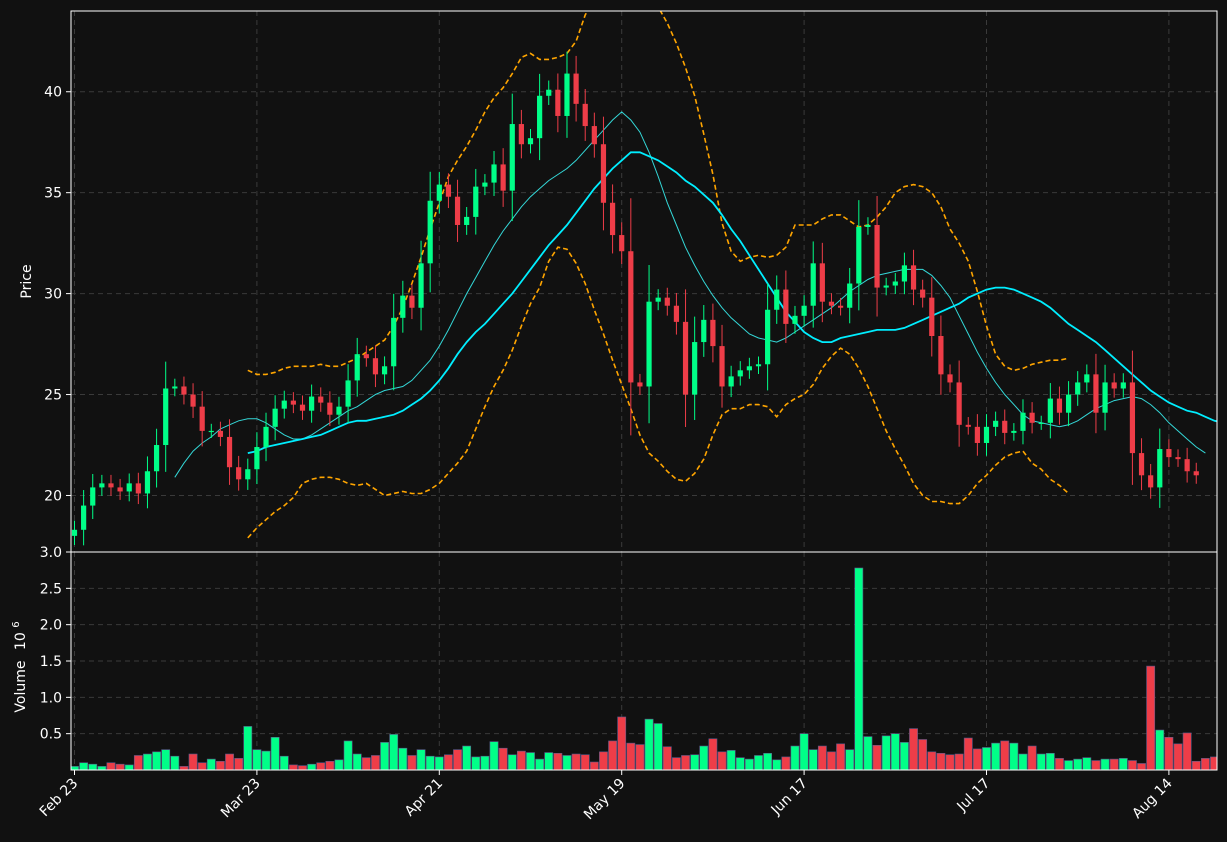  What do you see at coordinates (51, 589) in the screenshot?
I see `volume-tick-label: 2.5` at bounding box center [51, 589].